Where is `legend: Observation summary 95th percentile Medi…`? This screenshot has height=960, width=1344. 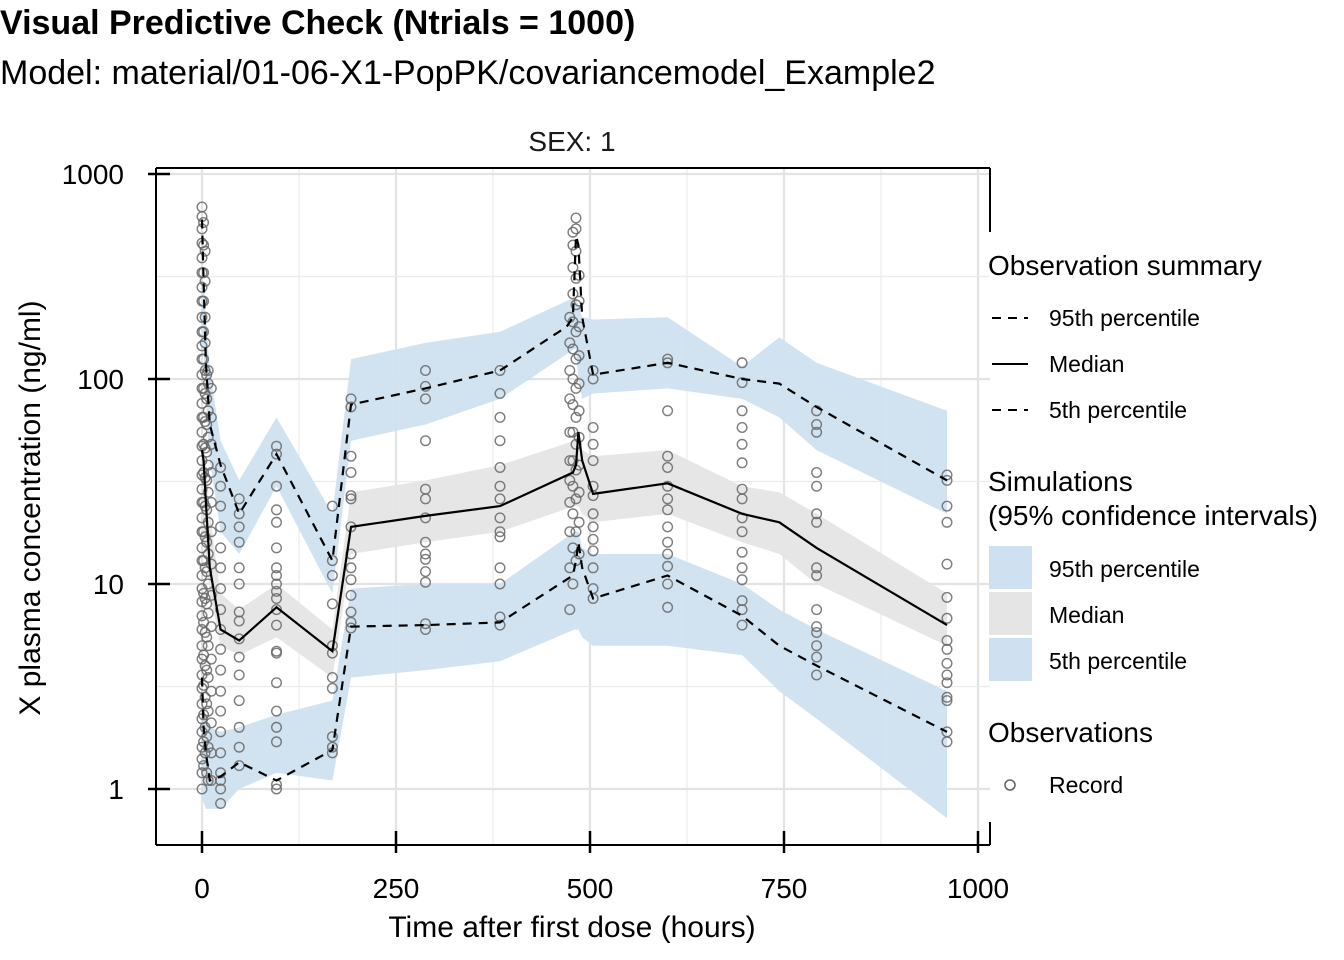
legend: Observation summary 95th percentile Medi… is located at coordinates (1153, 524).